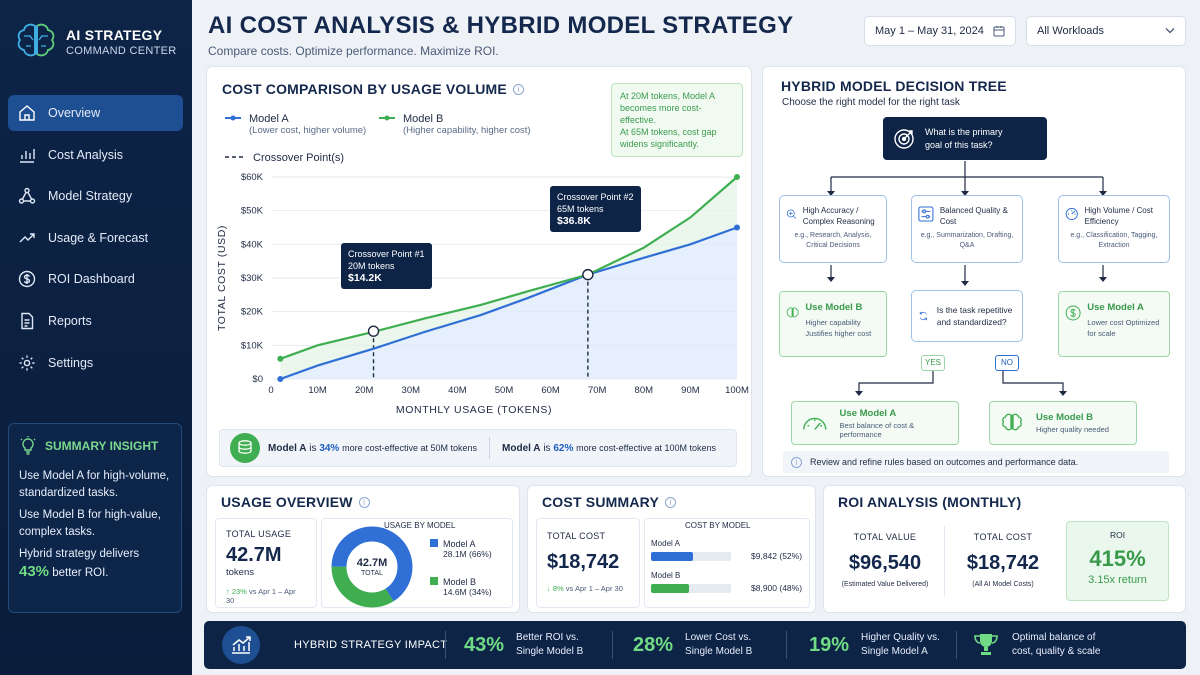 This screenshot has height=675, width=1200. Describe the element at coordinates (284, 158) in the screenshot. I see `legend-crossover: Crossover Point(s)` at that location.